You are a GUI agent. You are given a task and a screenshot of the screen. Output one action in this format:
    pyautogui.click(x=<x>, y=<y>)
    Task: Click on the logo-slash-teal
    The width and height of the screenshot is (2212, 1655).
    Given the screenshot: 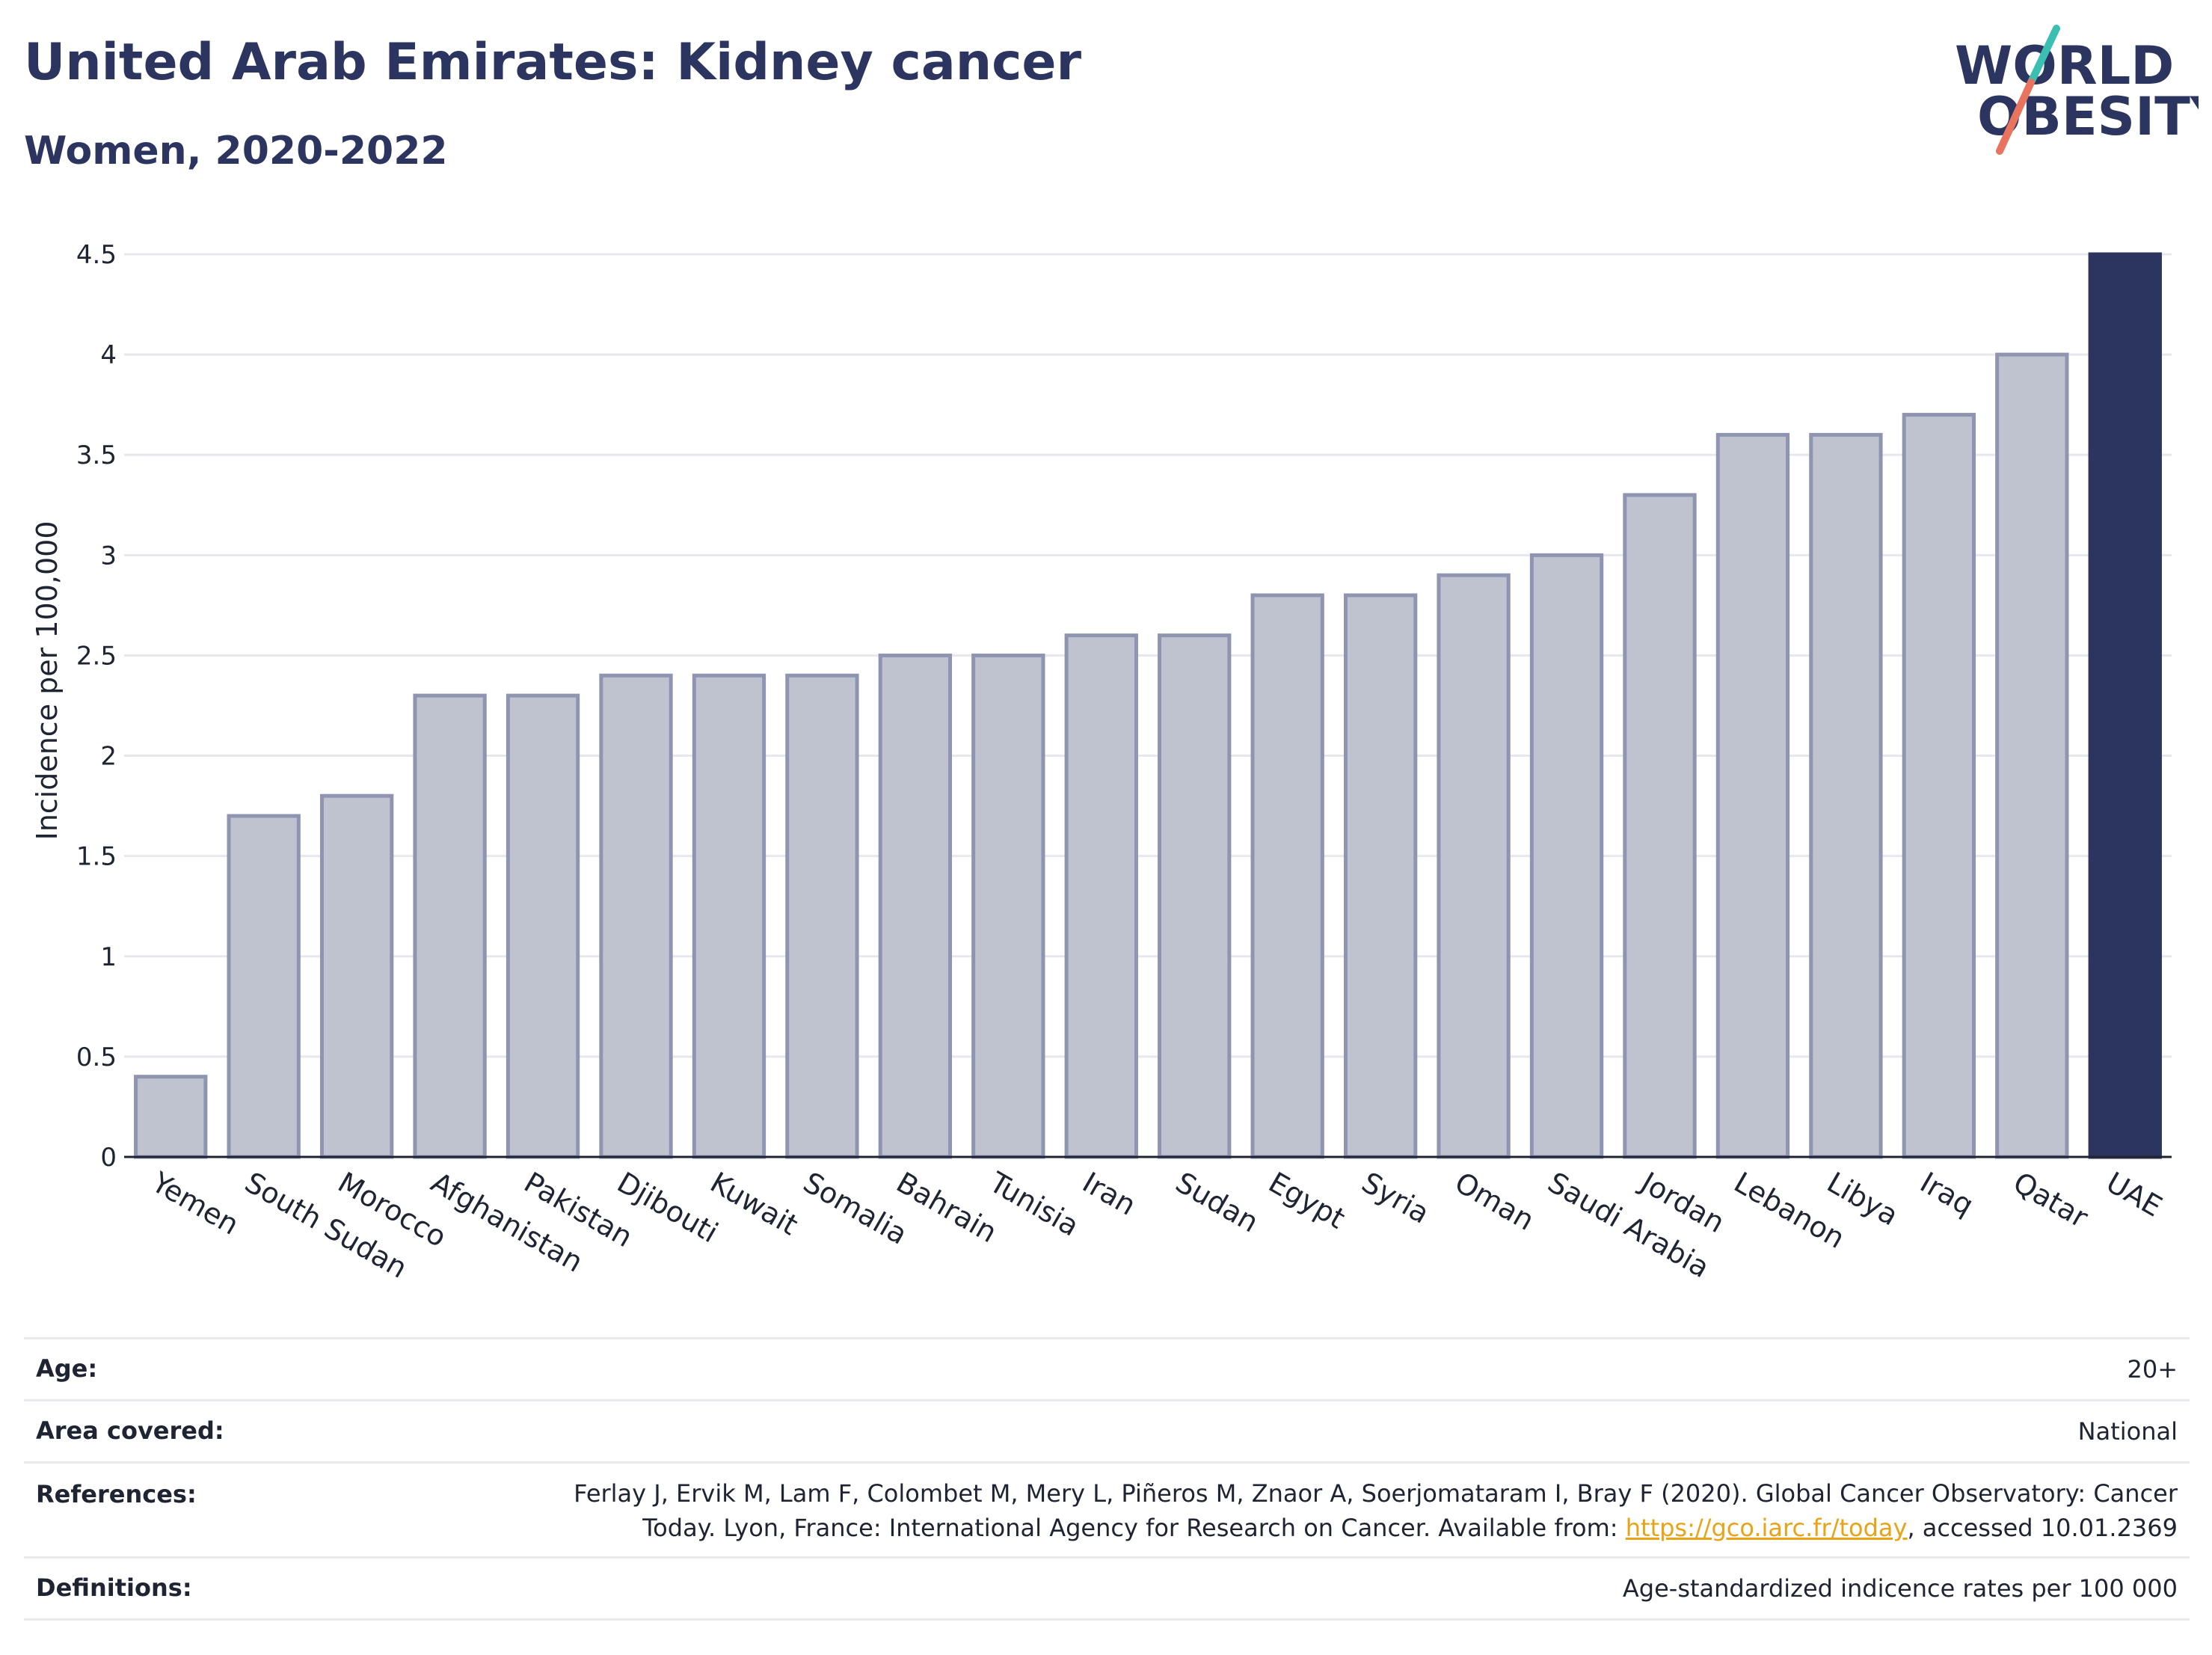 What is the action you would take?
    pyautogui.click(x=2043, y=55)
    